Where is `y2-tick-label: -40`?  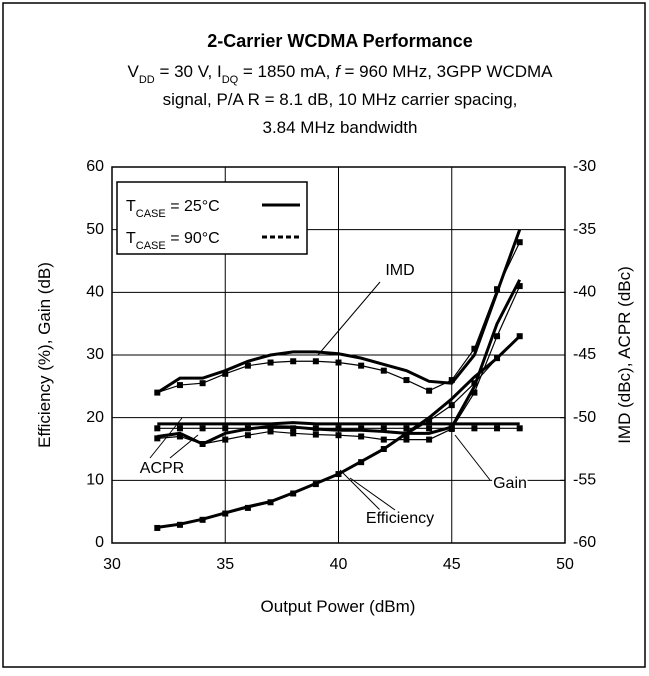 y2-tick-label: -40 is located at coordinates (584, 292).